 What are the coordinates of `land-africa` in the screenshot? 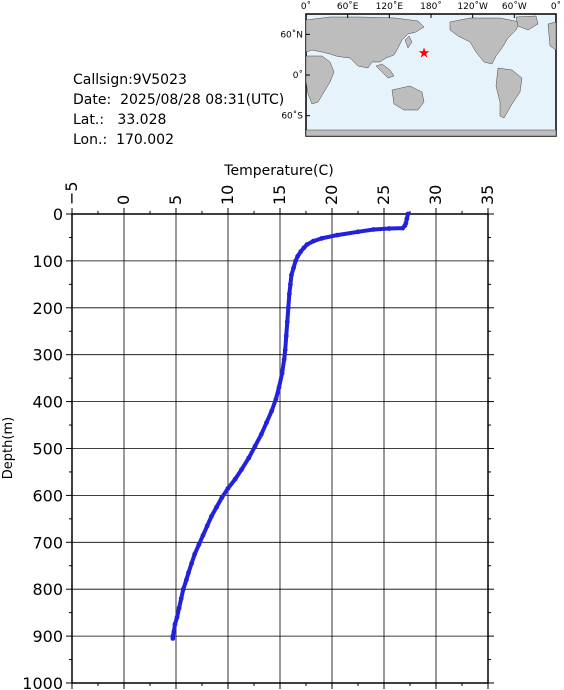 It's located at (320, 80).